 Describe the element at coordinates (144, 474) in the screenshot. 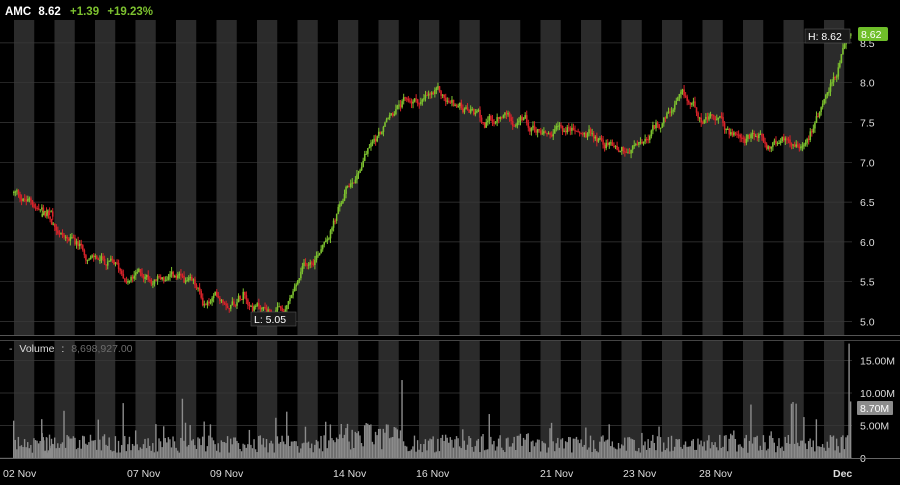

I see `date-tick-label: 07 Nov` at that location.